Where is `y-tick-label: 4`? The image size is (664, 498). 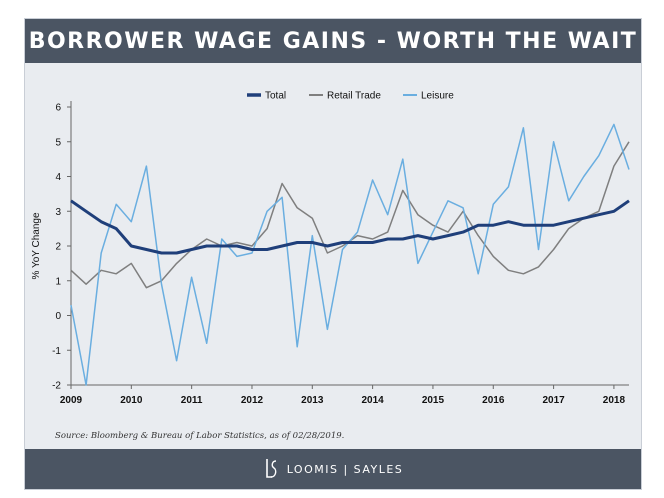
y-tick-label: 4 is located at coordinates (58, 177).